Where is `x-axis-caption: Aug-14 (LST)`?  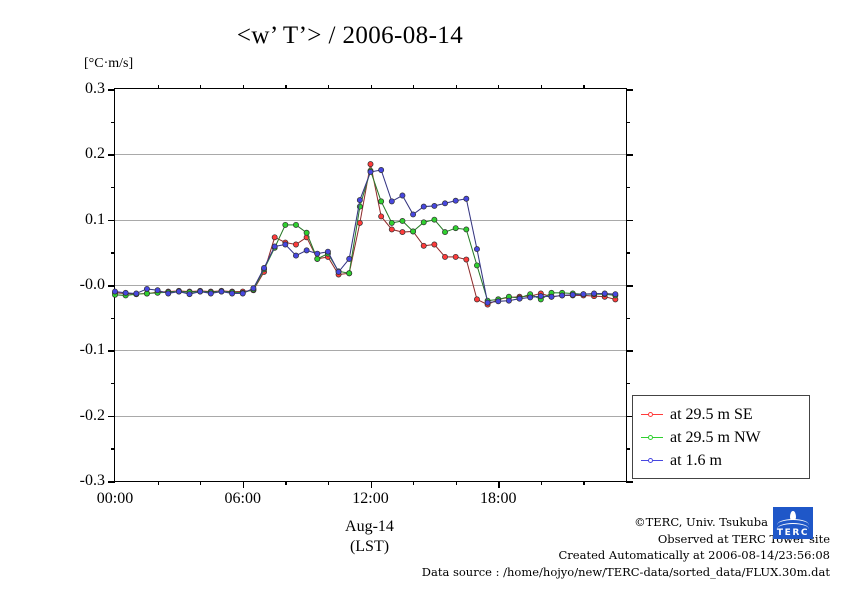 x-axis-caption: Aug-14 (LST) is located at coordinates (369, 537).